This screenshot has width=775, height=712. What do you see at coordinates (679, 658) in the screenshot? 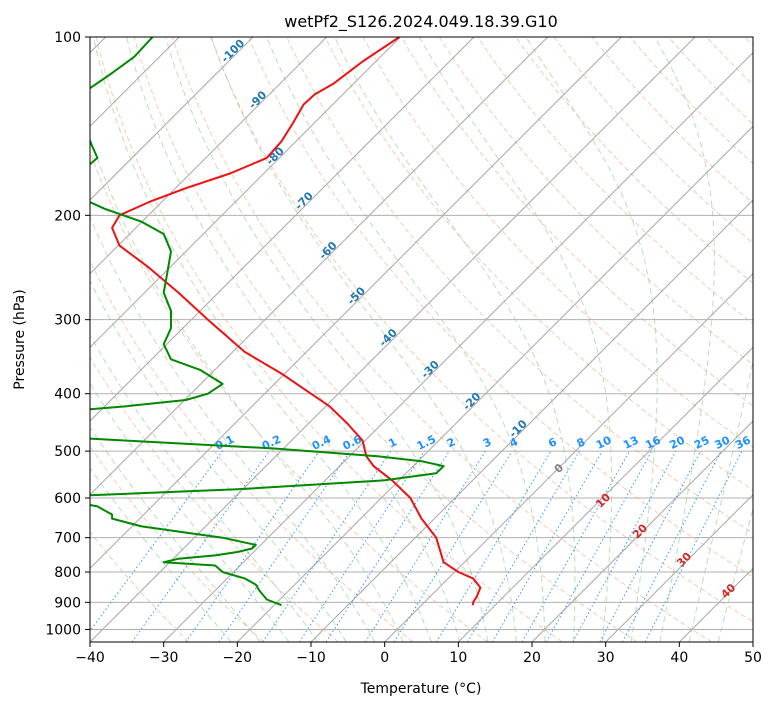
I see `x-tick-label: 40` at bounding box center [679, 658].